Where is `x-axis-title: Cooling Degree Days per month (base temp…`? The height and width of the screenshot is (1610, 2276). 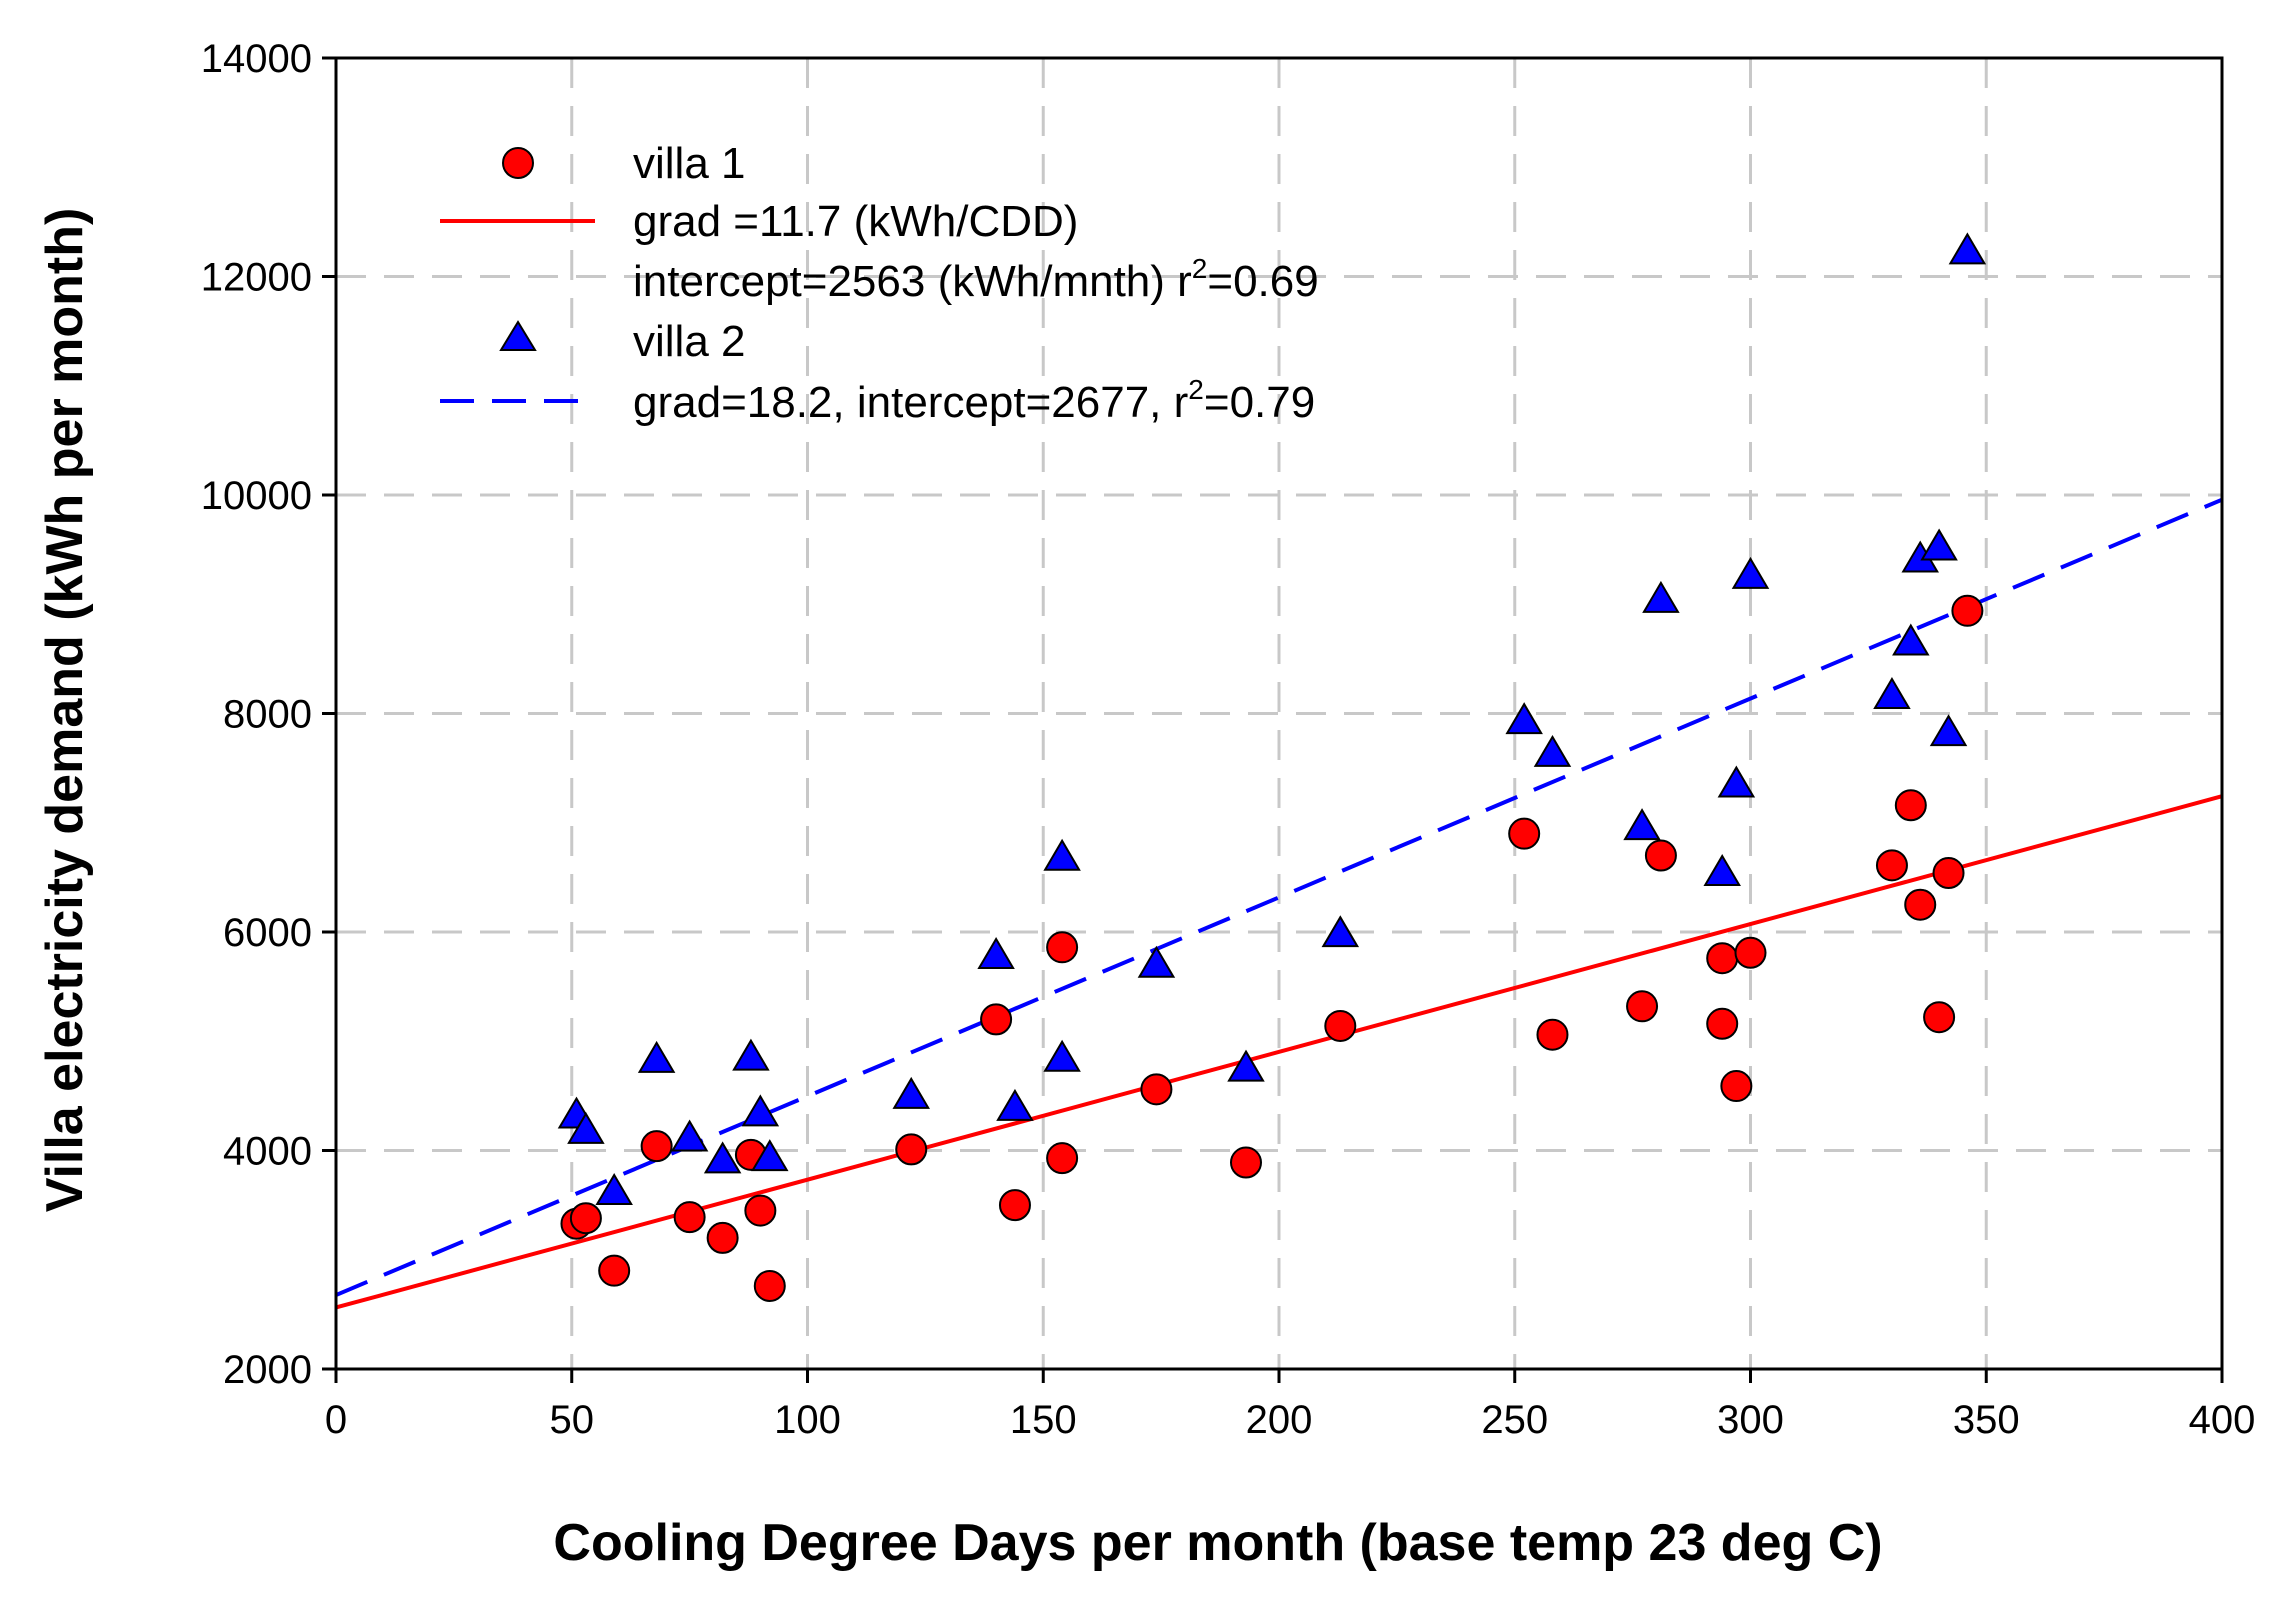
x-axis-title: Cooling Degree Days per month (base temp… is located at coordinates (1217, 1543).